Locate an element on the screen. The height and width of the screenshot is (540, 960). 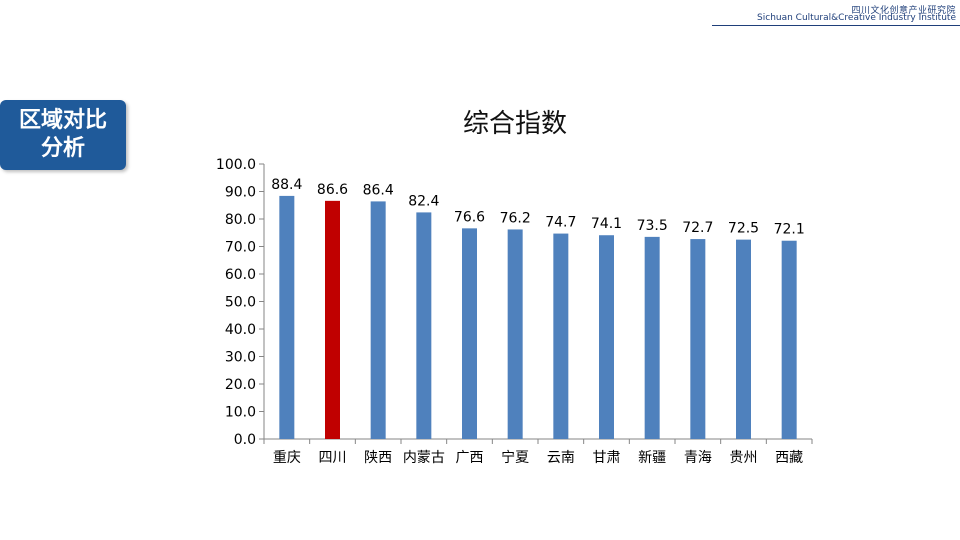
institute-name-cn: 四川文化创意产业研究院 is located at coordinates (903, 11).